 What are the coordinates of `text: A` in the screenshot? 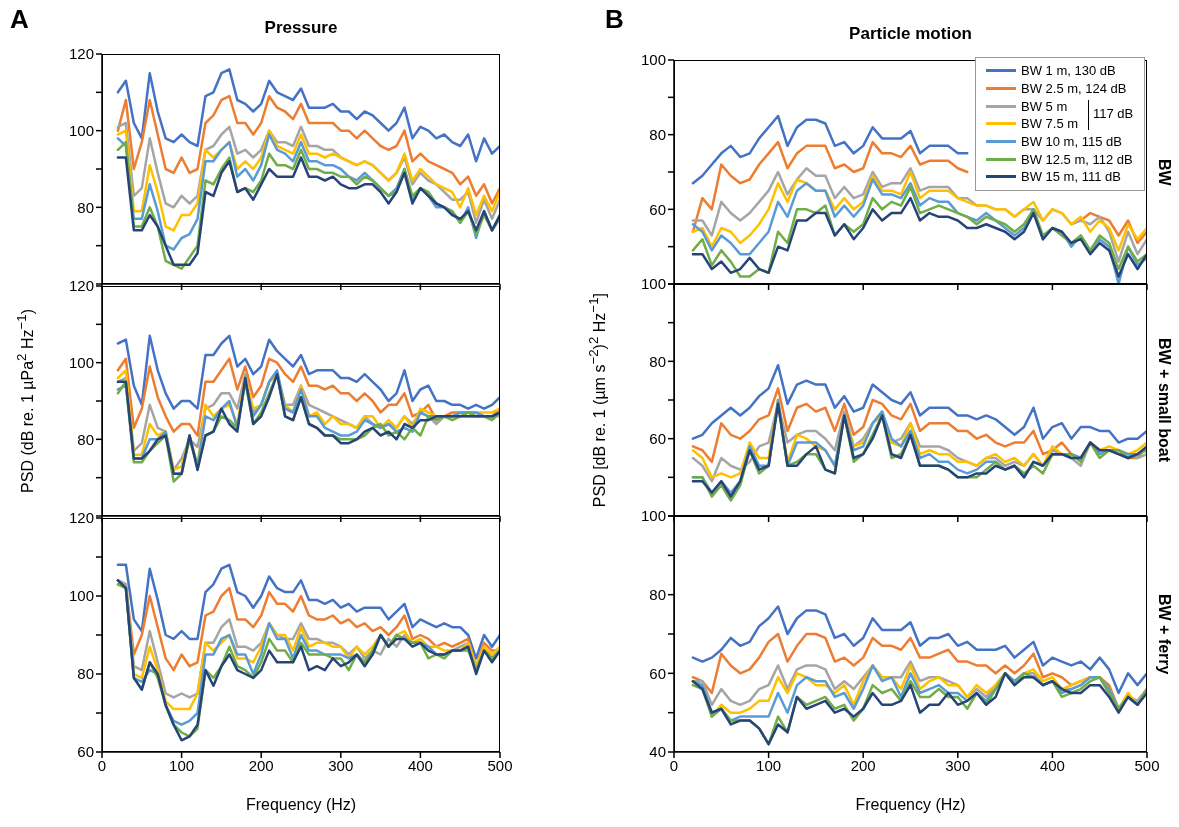 It's located at (19, 19).